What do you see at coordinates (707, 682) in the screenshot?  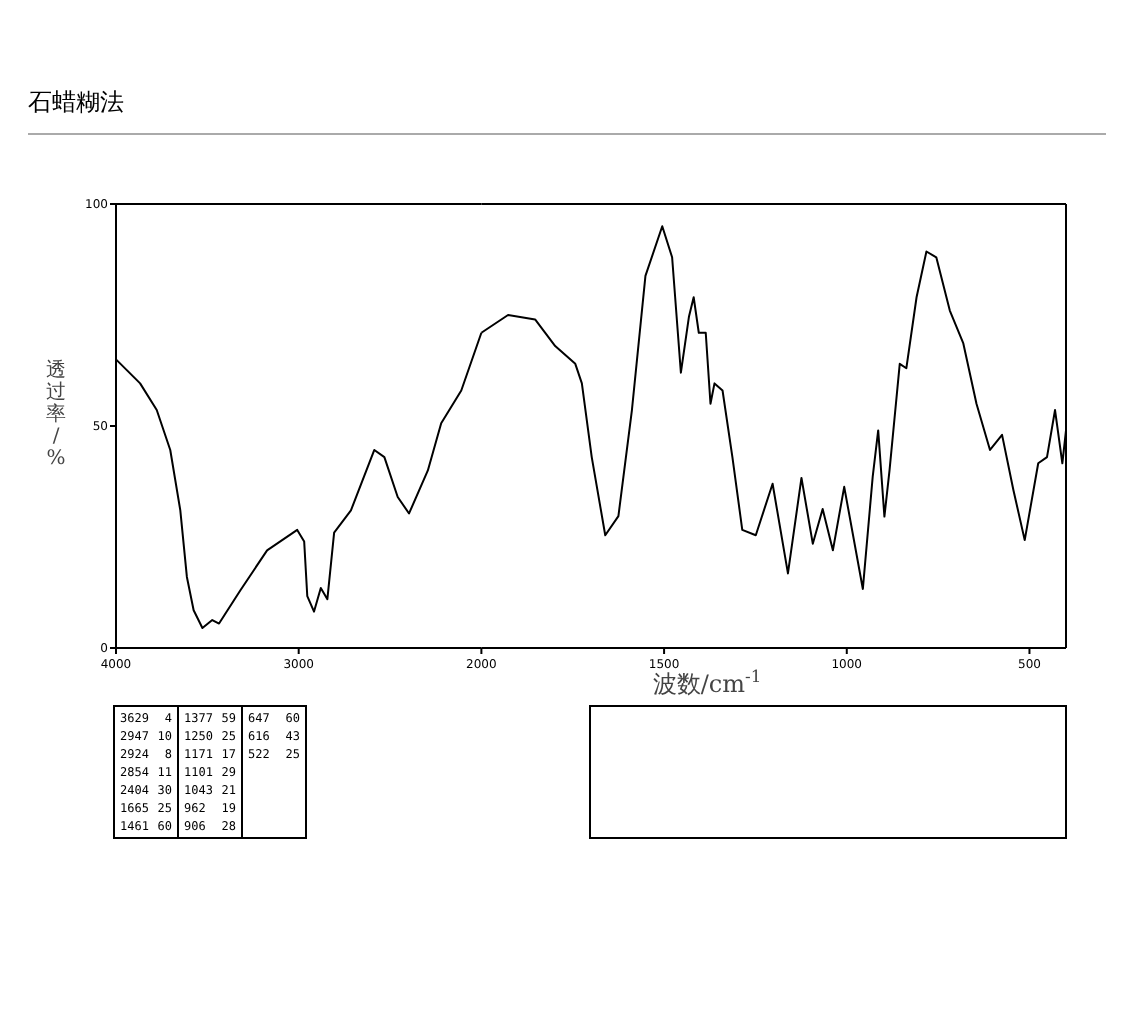 I see `x-axis-title: 波数/cm$^{-1}$` at bounding box center [707, 682].